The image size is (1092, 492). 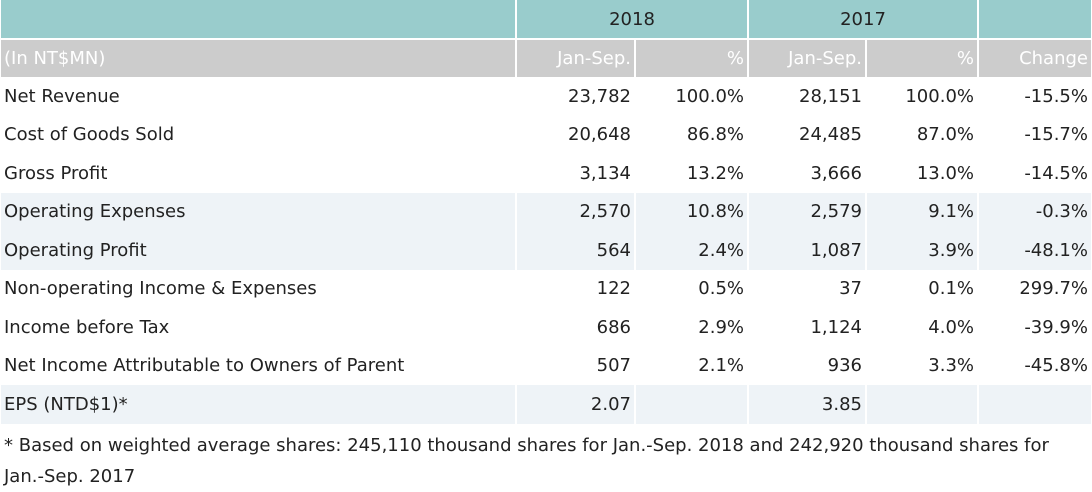 What do you see at coordinates (576, 327) in the screenshot?
I see `value-2018: 686` at bounding box center [576, 327].